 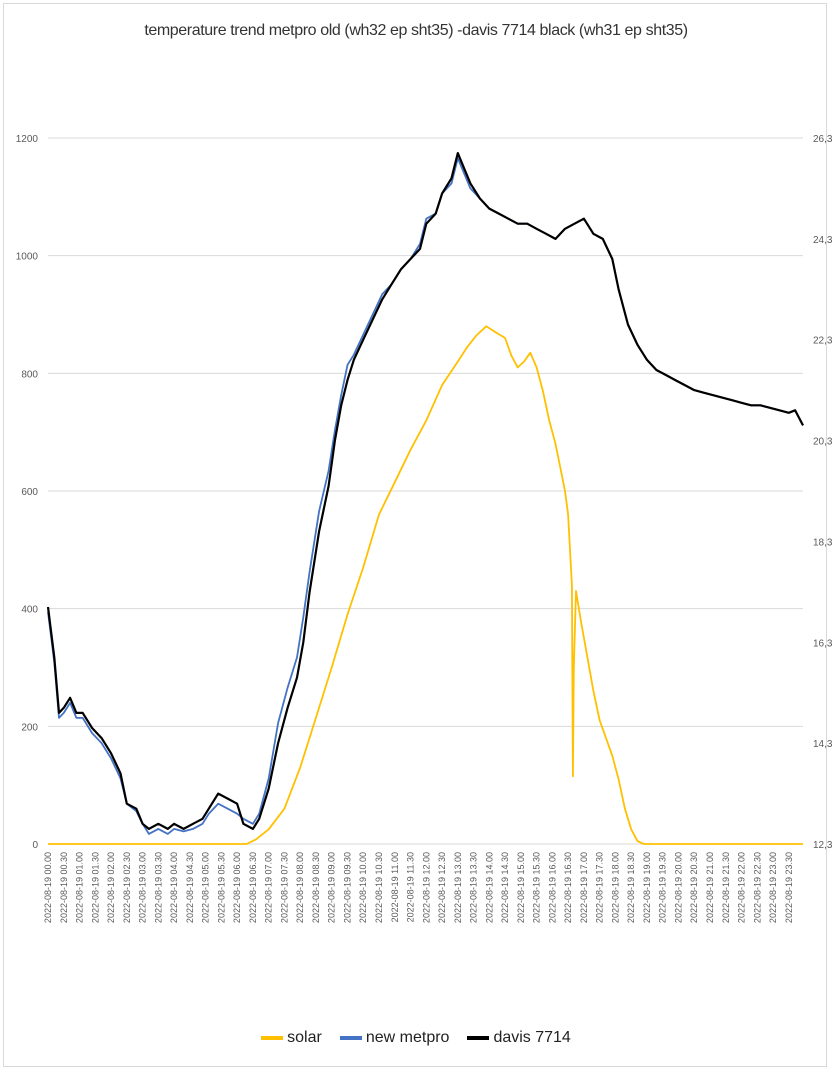 What do you see at coordinates (174, 887) in the screenshot?
I see `x-tick-label: 2022-08-19 04.00` at bounding box center [174, 887].